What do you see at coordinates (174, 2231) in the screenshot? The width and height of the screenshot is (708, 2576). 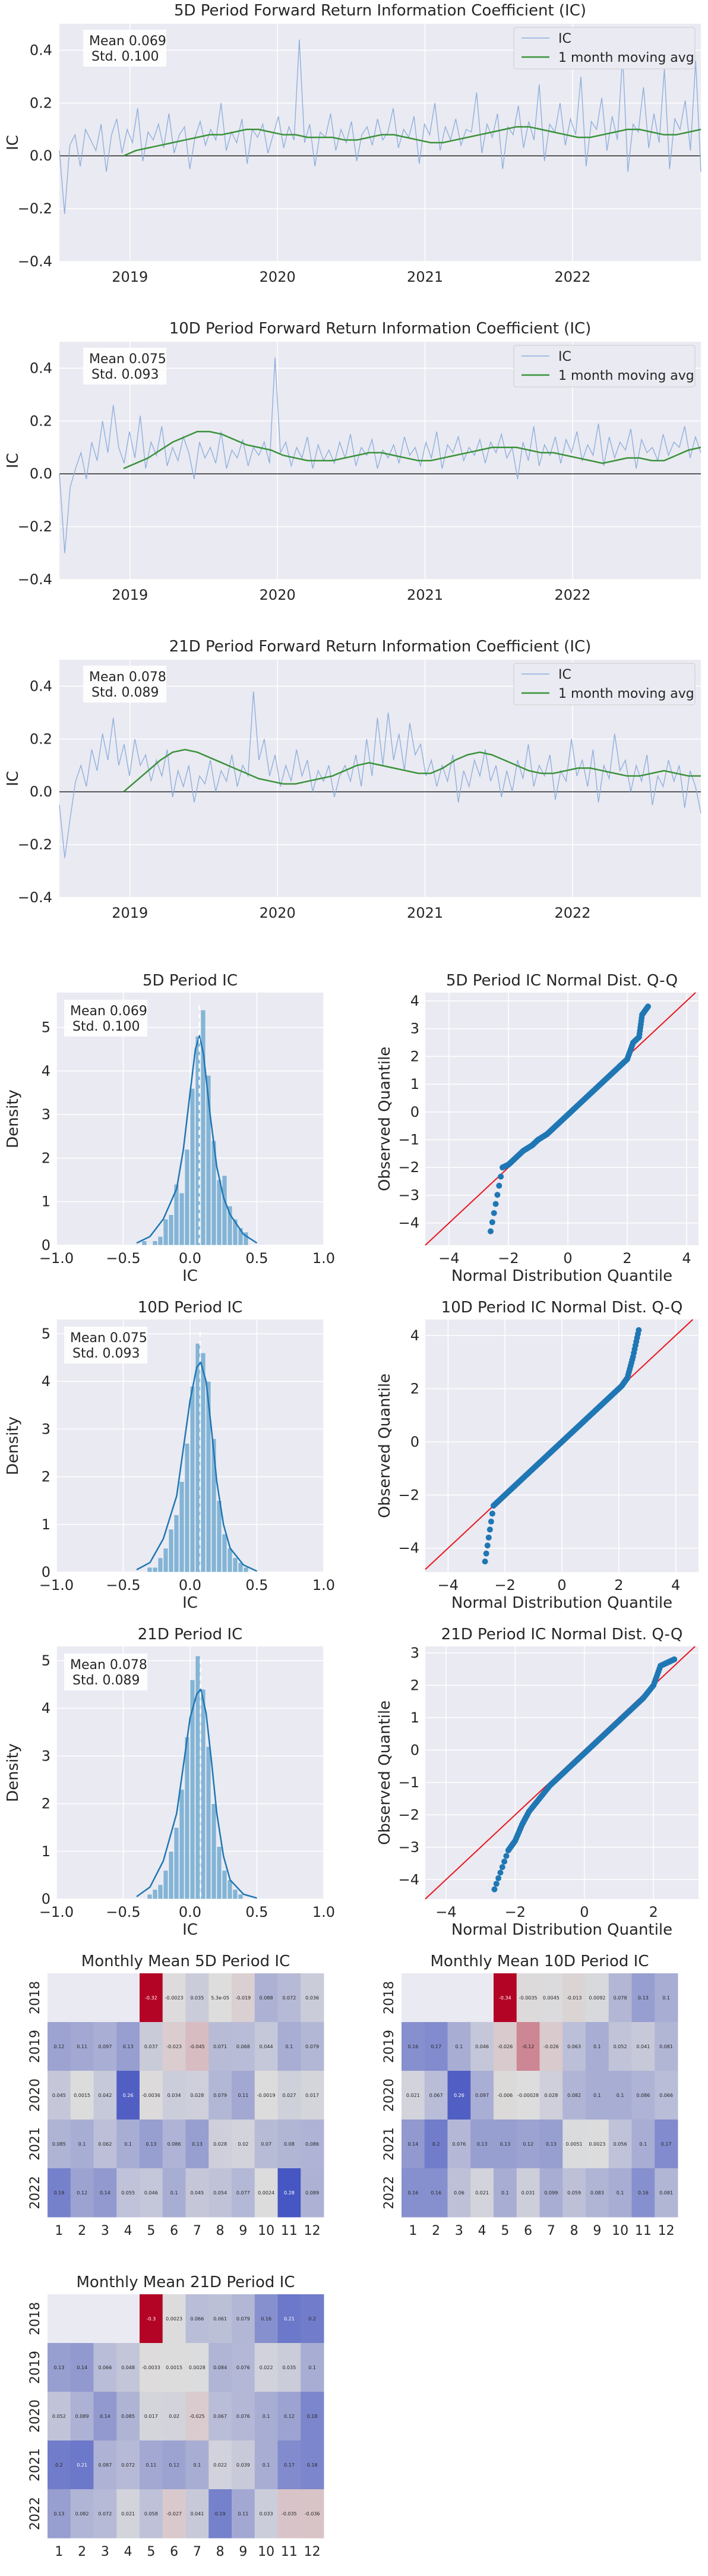 I see `col-label: 6` at bounding box center [174, 2231].